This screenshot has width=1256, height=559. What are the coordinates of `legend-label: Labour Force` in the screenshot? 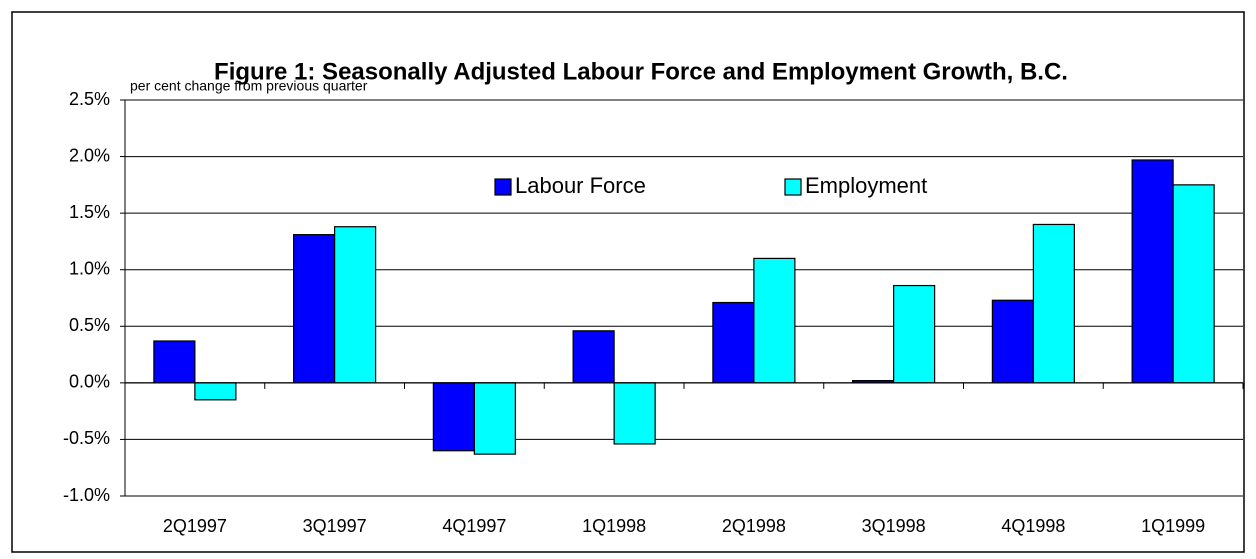 It's located at (580, 185).